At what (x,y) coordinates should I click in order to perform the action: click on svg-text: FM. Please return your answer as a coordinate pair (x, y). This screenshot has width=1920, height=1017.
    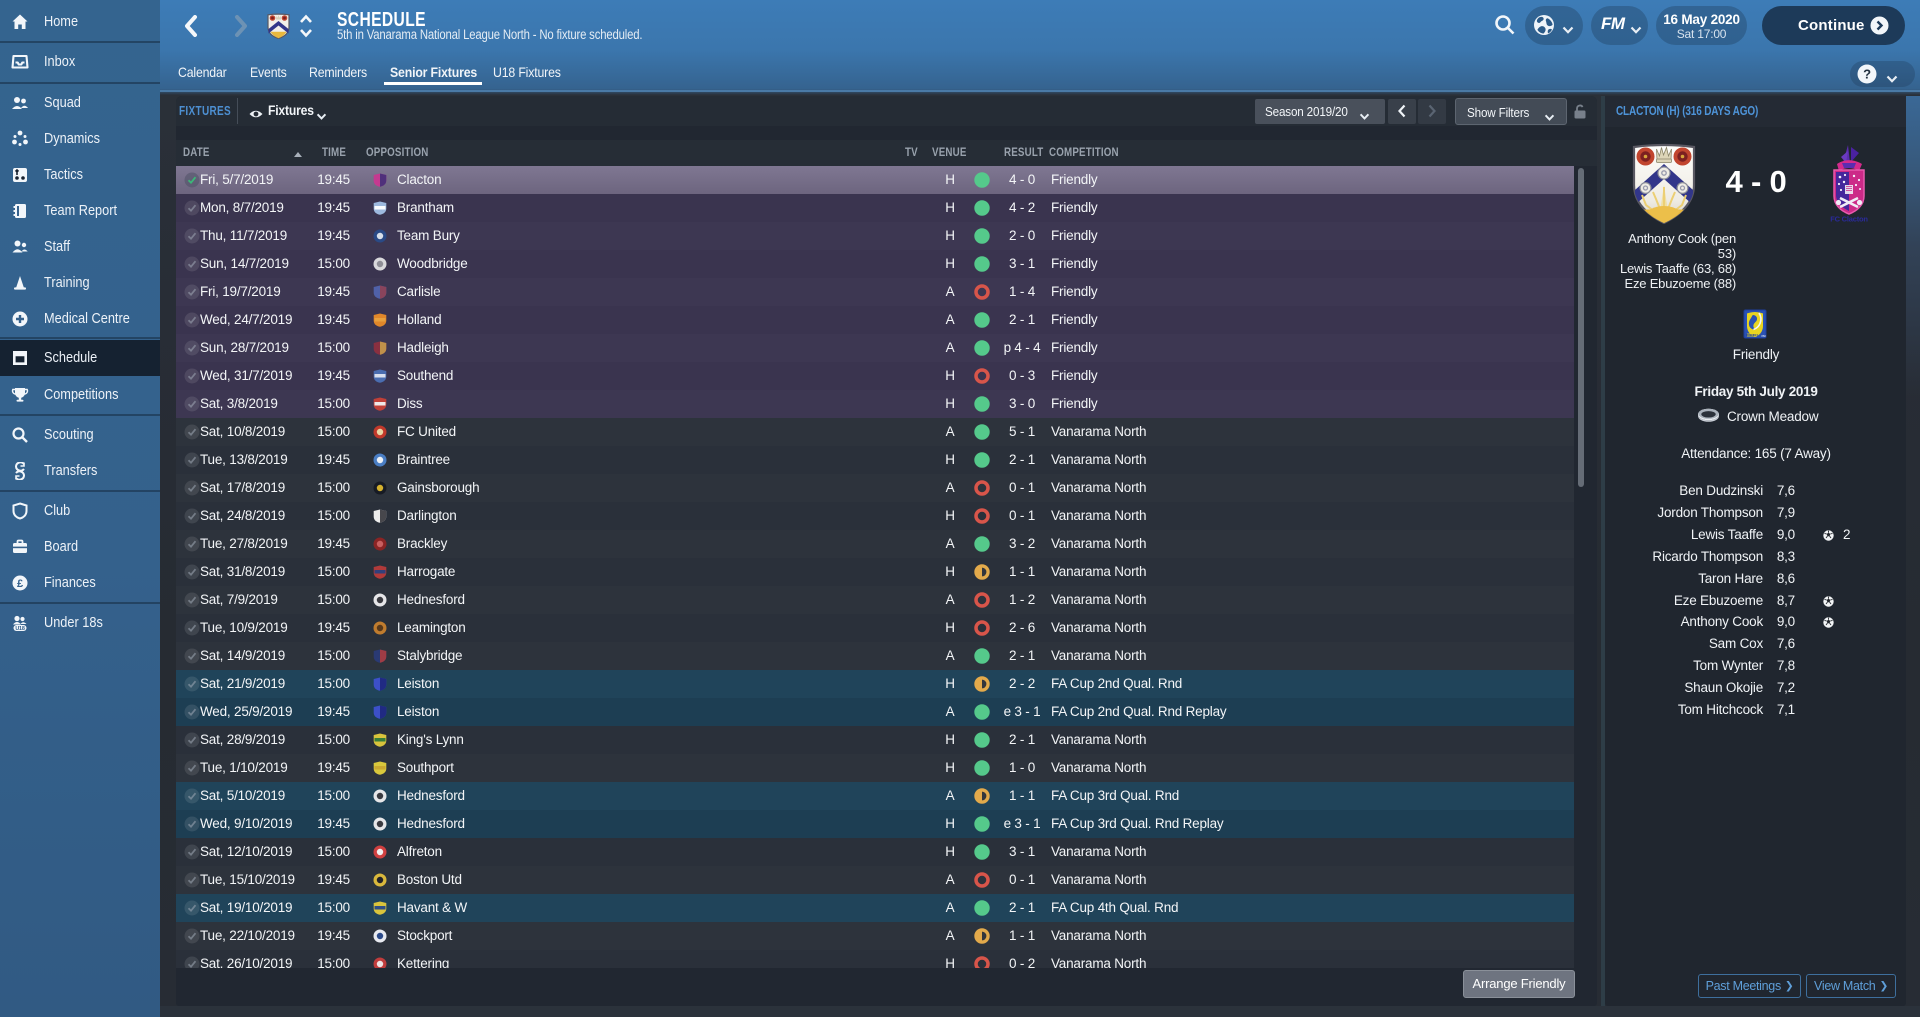
    Looking at the image, I should click on (1764, 336).